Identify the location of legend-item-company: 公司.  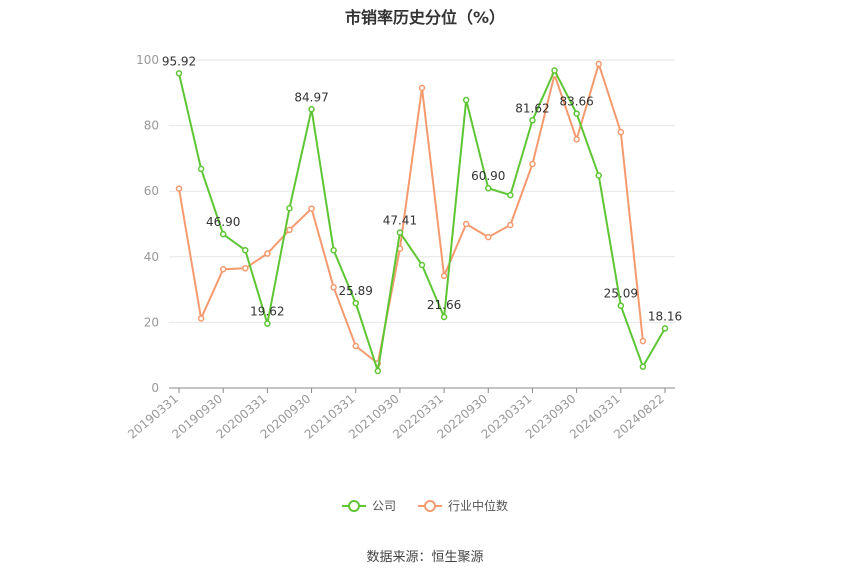
(368, 505).